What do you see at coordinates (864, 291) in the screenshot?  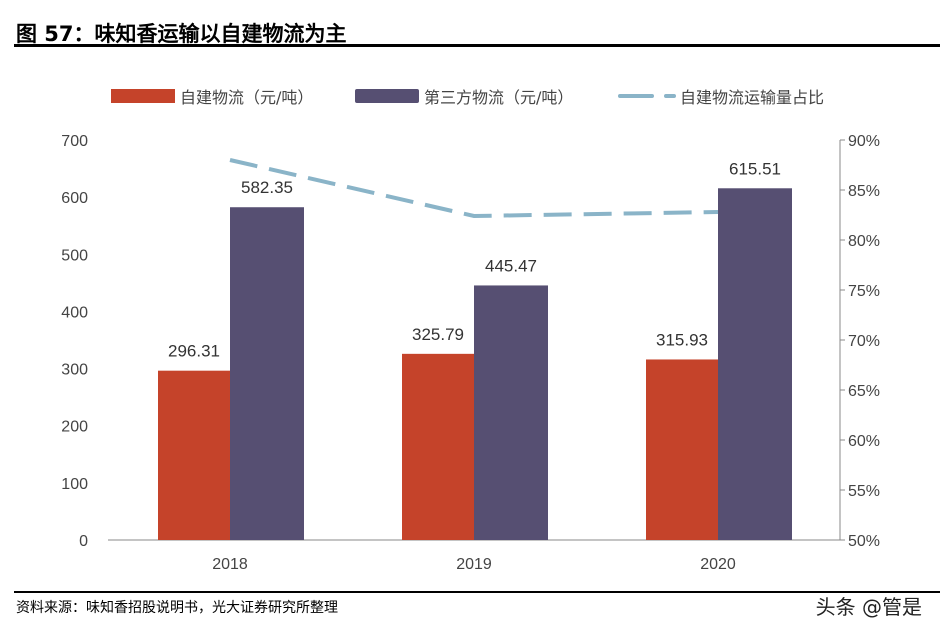 I see `right-tick-label: 75%` at bounding box center [864, 291].